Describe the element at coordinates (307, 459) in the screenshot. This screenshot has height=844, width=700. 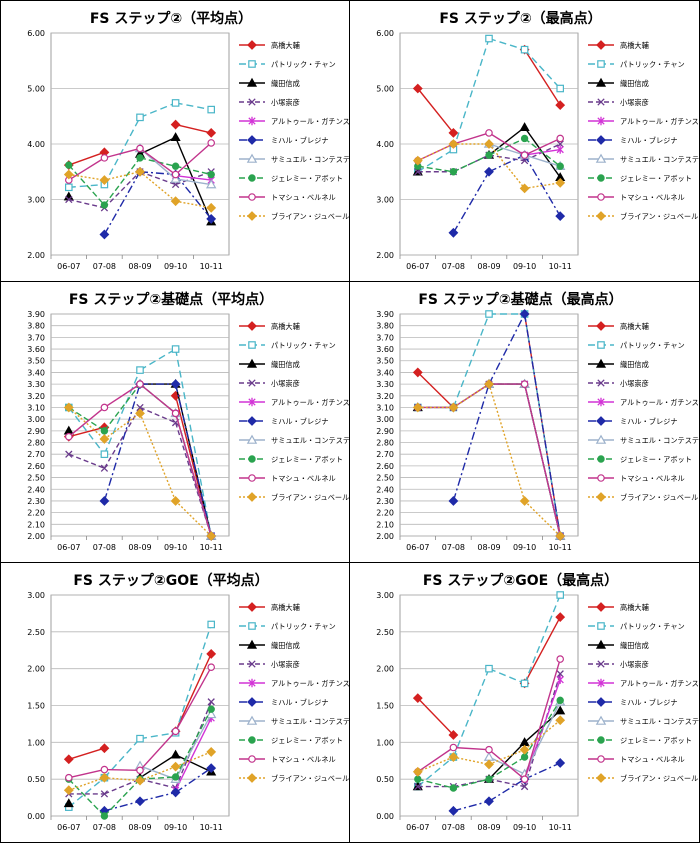
I see `legend-label: ジェレミー・アボット` at that location.